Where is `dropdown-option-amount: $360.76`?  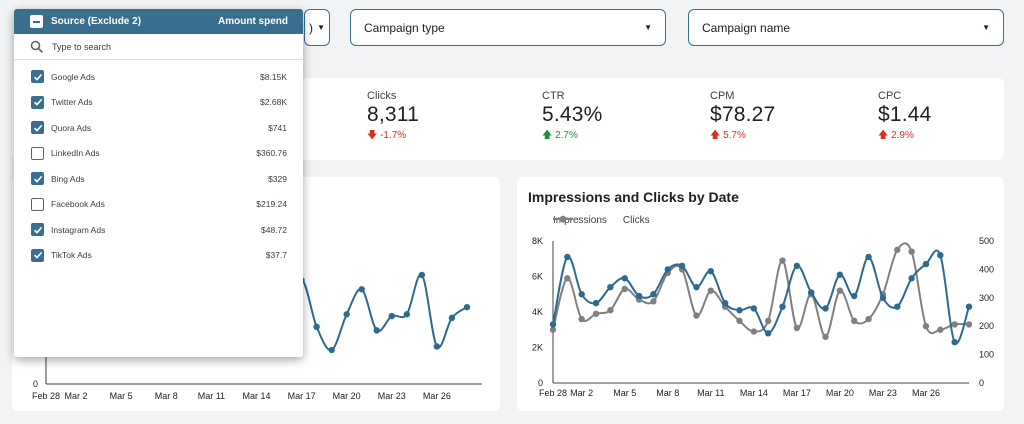
dropdown-option-amount: $360.76 is located at coordinates (271, 153).